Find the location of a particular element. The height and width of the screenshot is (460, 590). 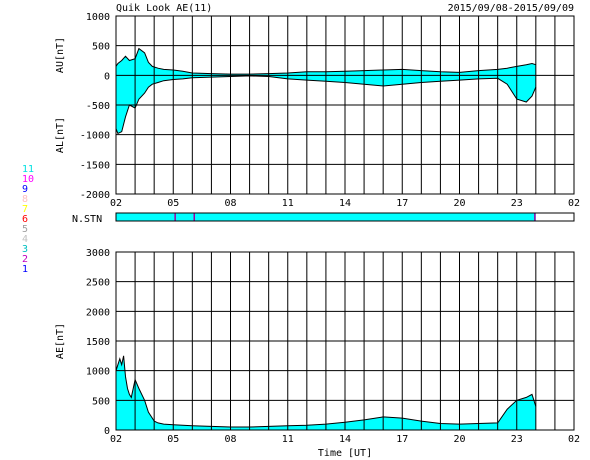

chart-title: Quik Look AE(11) is located at coordinates (164, 8).